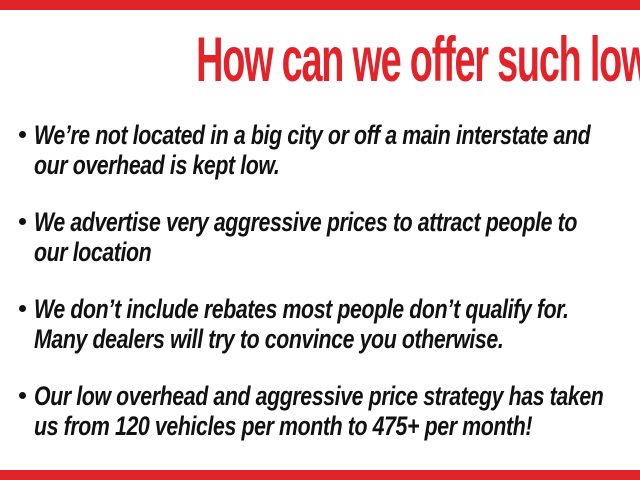 The width and height of the screenshot is (640, 480). Describe the element at coordinates (320, 5) in the screenshot. I see `top-accent-bar` at that location.